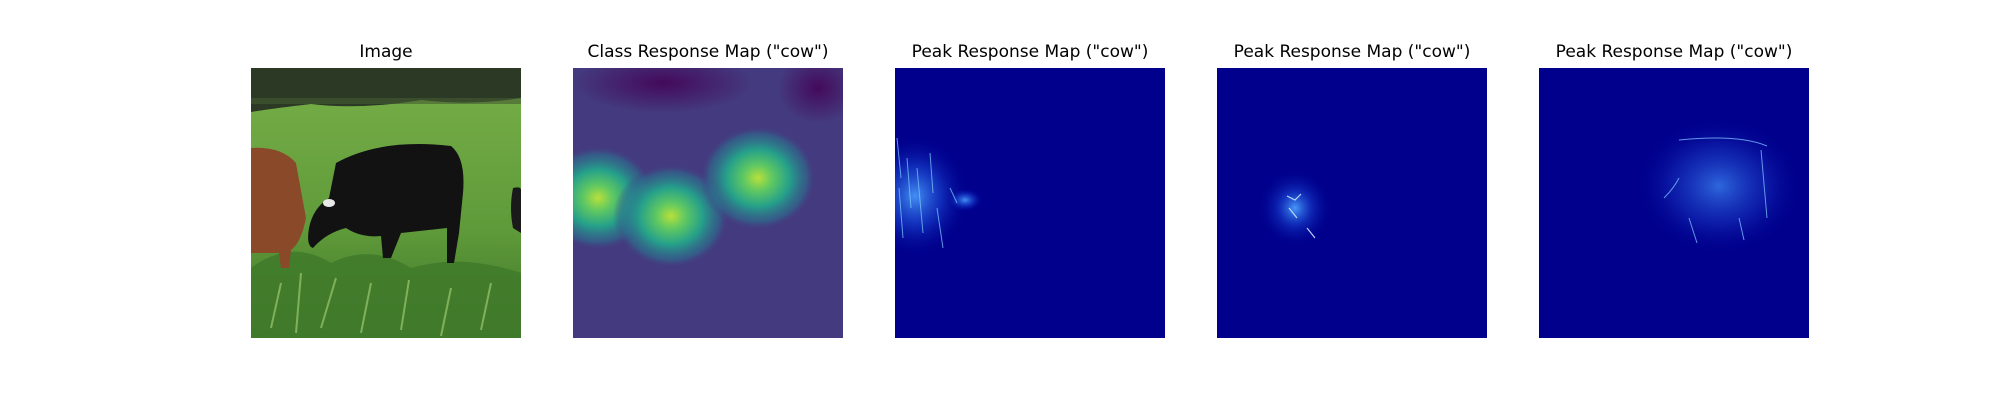 The image size is (2000, 400). I want to click on panel-title-image: Image, so click(386, 52).